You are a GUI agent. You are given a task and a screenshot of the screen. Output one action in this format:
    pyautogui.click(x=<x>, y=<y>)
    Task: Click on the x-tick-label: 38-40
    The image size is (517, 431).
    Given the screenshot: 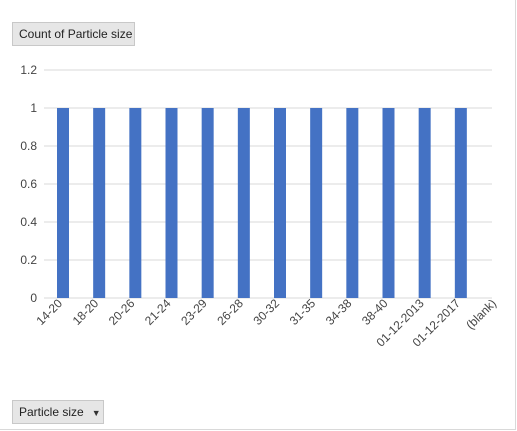 What is the action you would take?
    pyautogui.click(x=375, y=312)
    